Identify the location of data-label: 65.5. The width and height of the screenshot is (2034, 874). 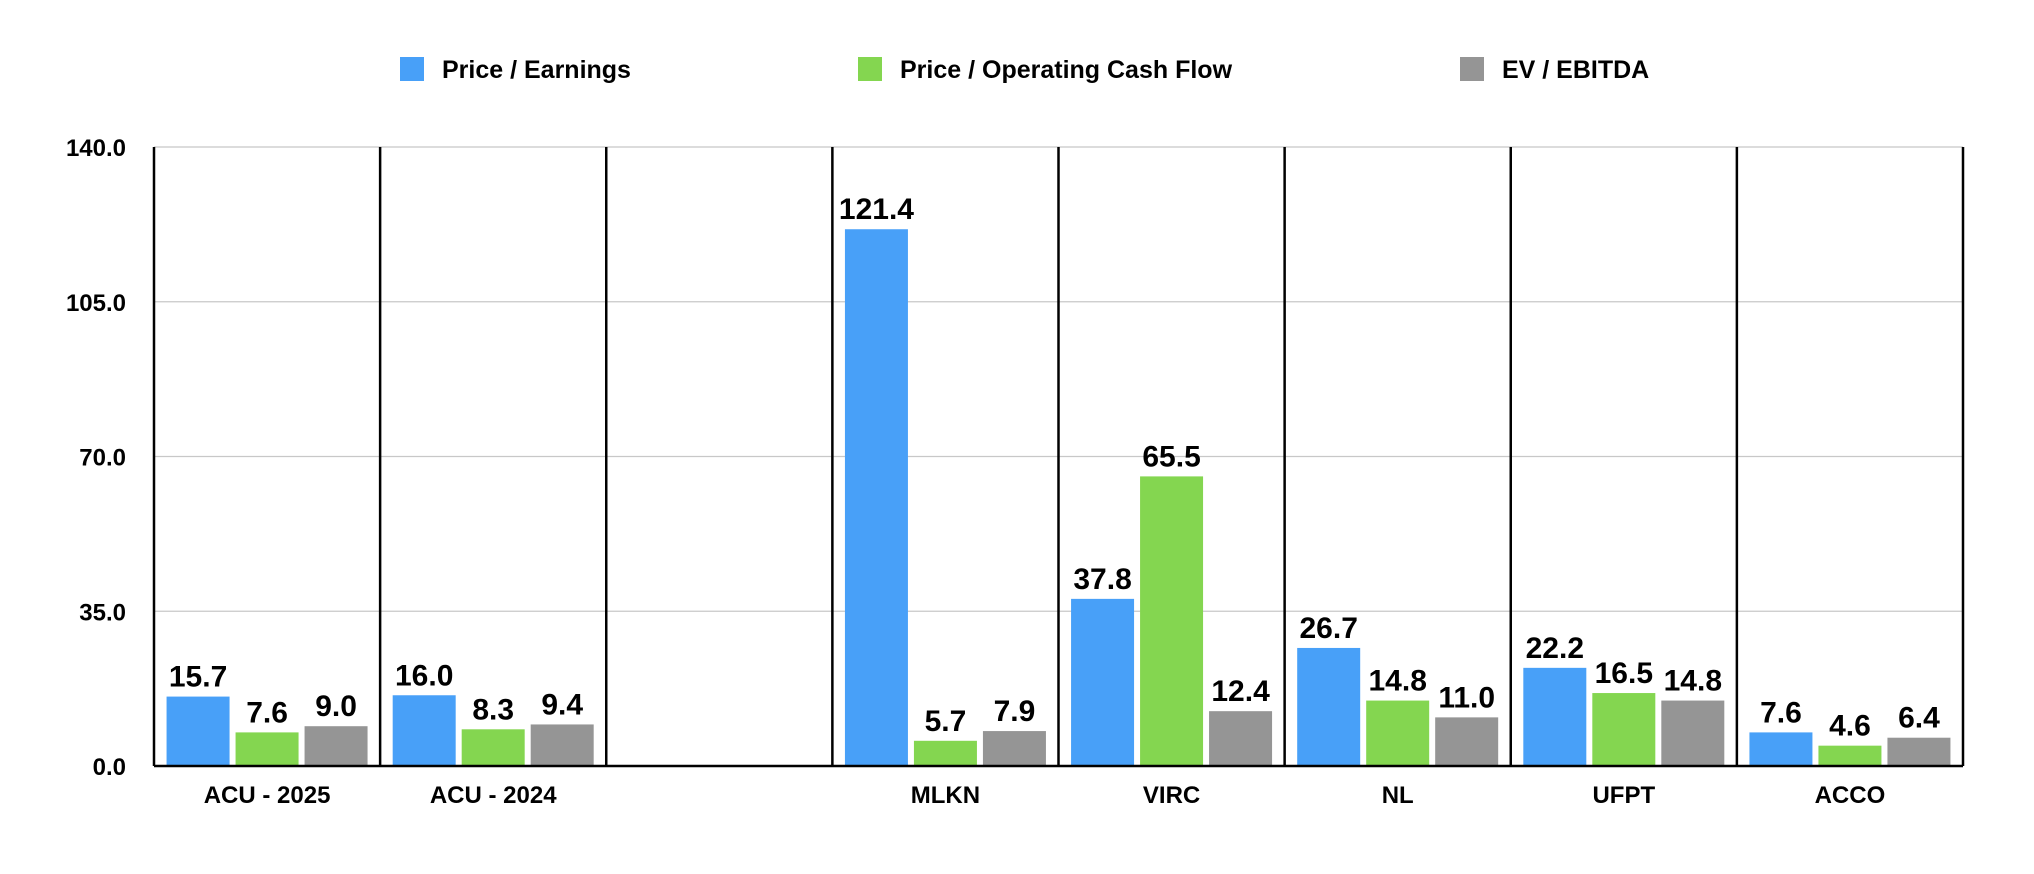
(1171, 456).